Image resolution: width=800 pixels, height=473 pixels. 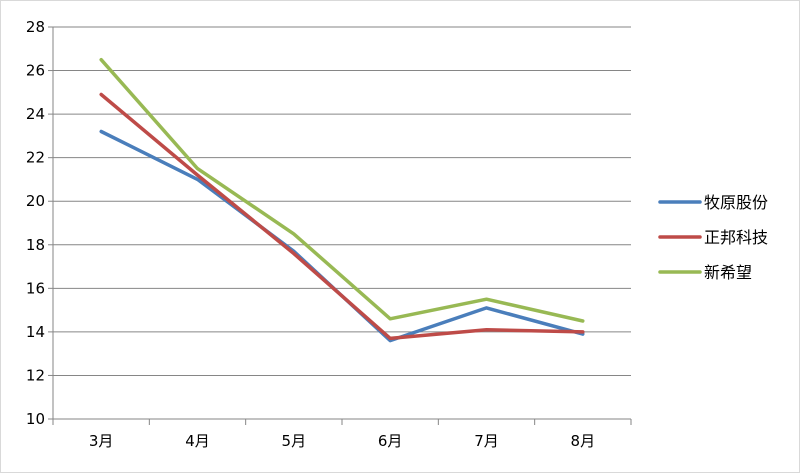 I want to click on x-tick-label: 3月, so click(x=101, y=441).